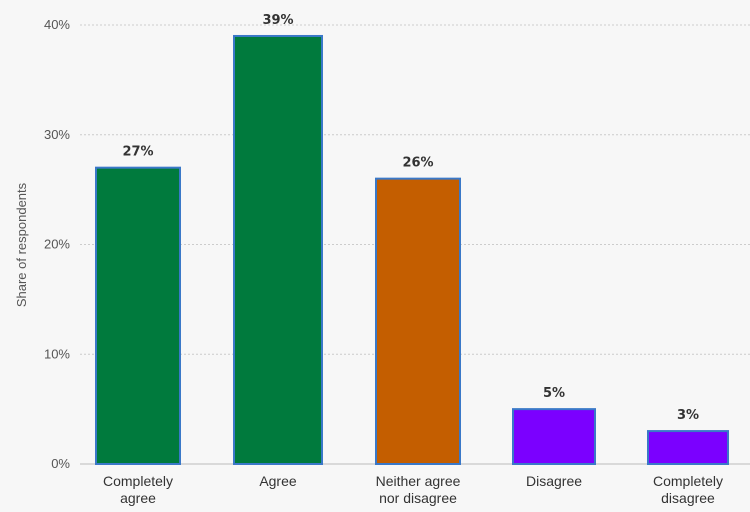 This screenshot has height=512, width=750. Describe the element at coordinates (688, 415) in the screenshot. I see `data-label: 3%` at that location.